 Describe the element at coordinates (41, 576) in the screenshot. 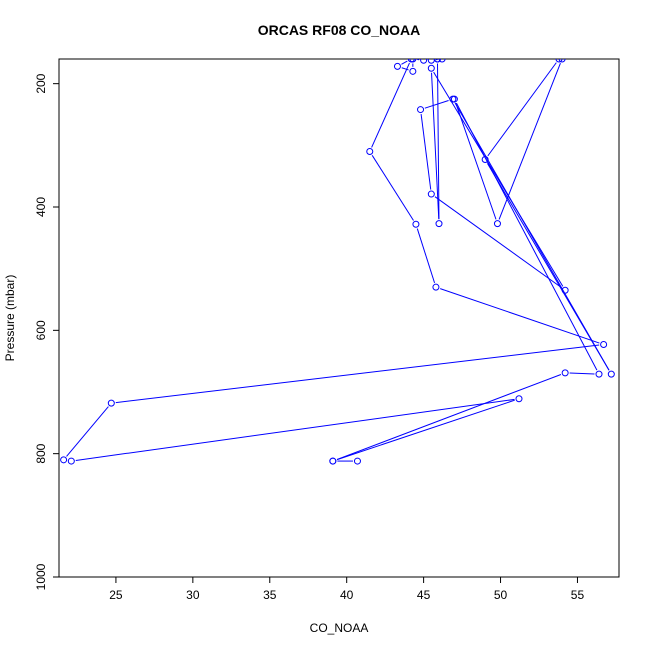

I see `y-tick-label: 1000` at that location.